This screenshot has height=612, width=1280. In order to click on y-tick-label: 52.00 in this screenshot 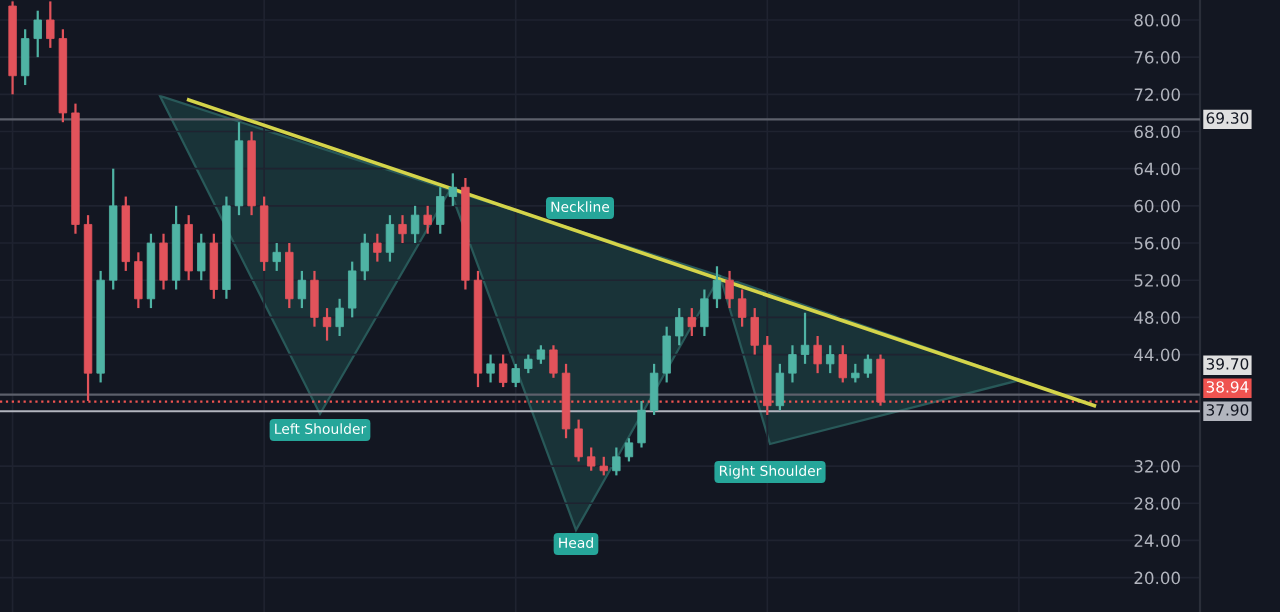, I will do `click(1157, 280)`.